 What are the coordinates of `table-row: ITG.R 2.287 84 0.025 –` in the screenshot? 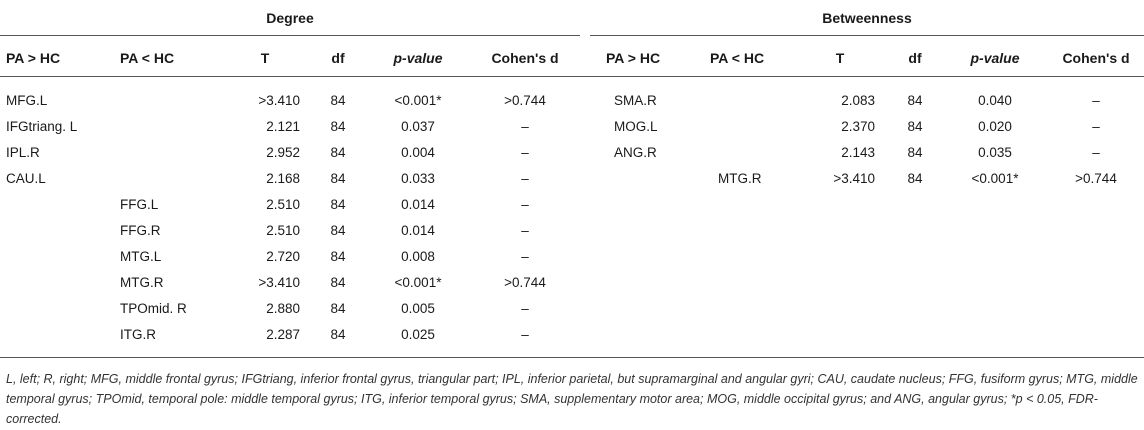 It's located at (572, 335).